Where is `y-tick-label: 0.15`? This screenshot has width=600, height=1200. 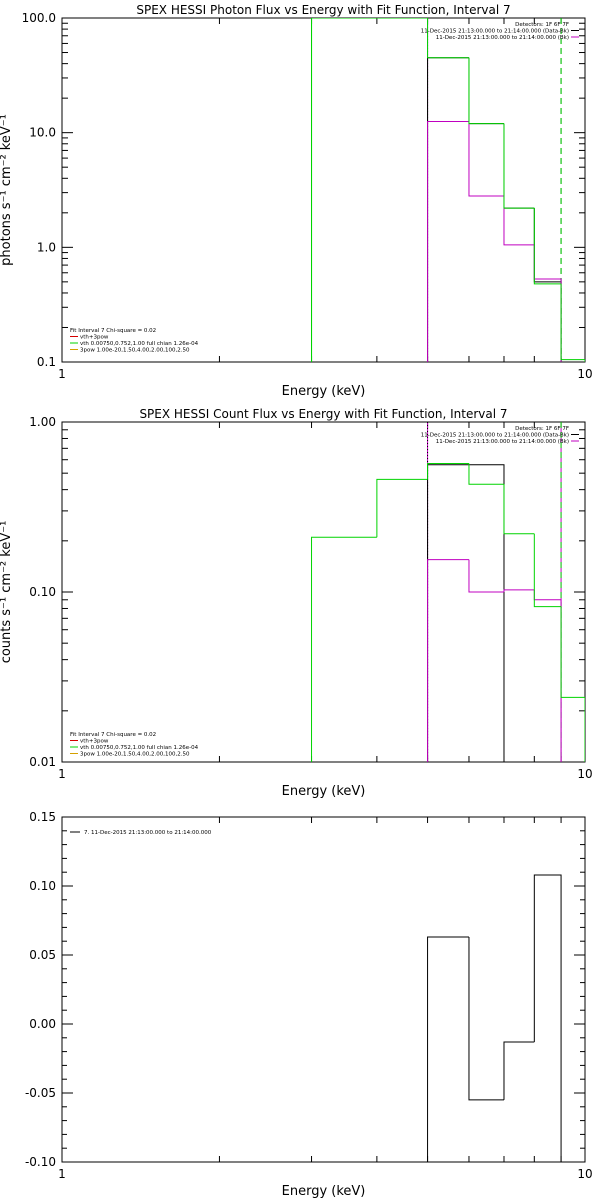
y-tick-label: 0.15 is located at coordinates (42, 817).